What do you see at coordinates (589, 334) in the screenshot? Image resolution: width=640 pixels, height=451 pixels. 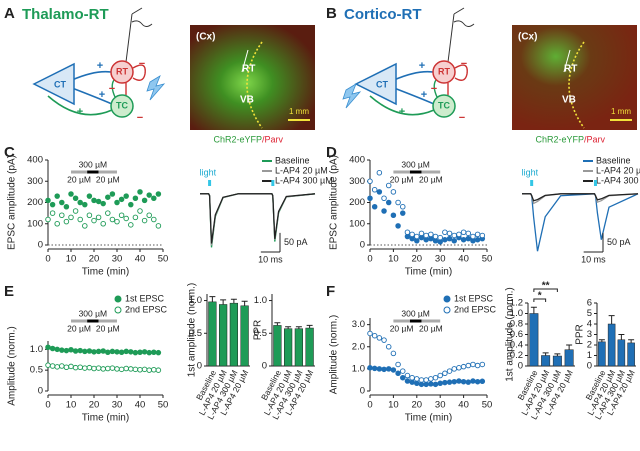 I see `y-tick-label: 3` at bounding box center [589, 334].